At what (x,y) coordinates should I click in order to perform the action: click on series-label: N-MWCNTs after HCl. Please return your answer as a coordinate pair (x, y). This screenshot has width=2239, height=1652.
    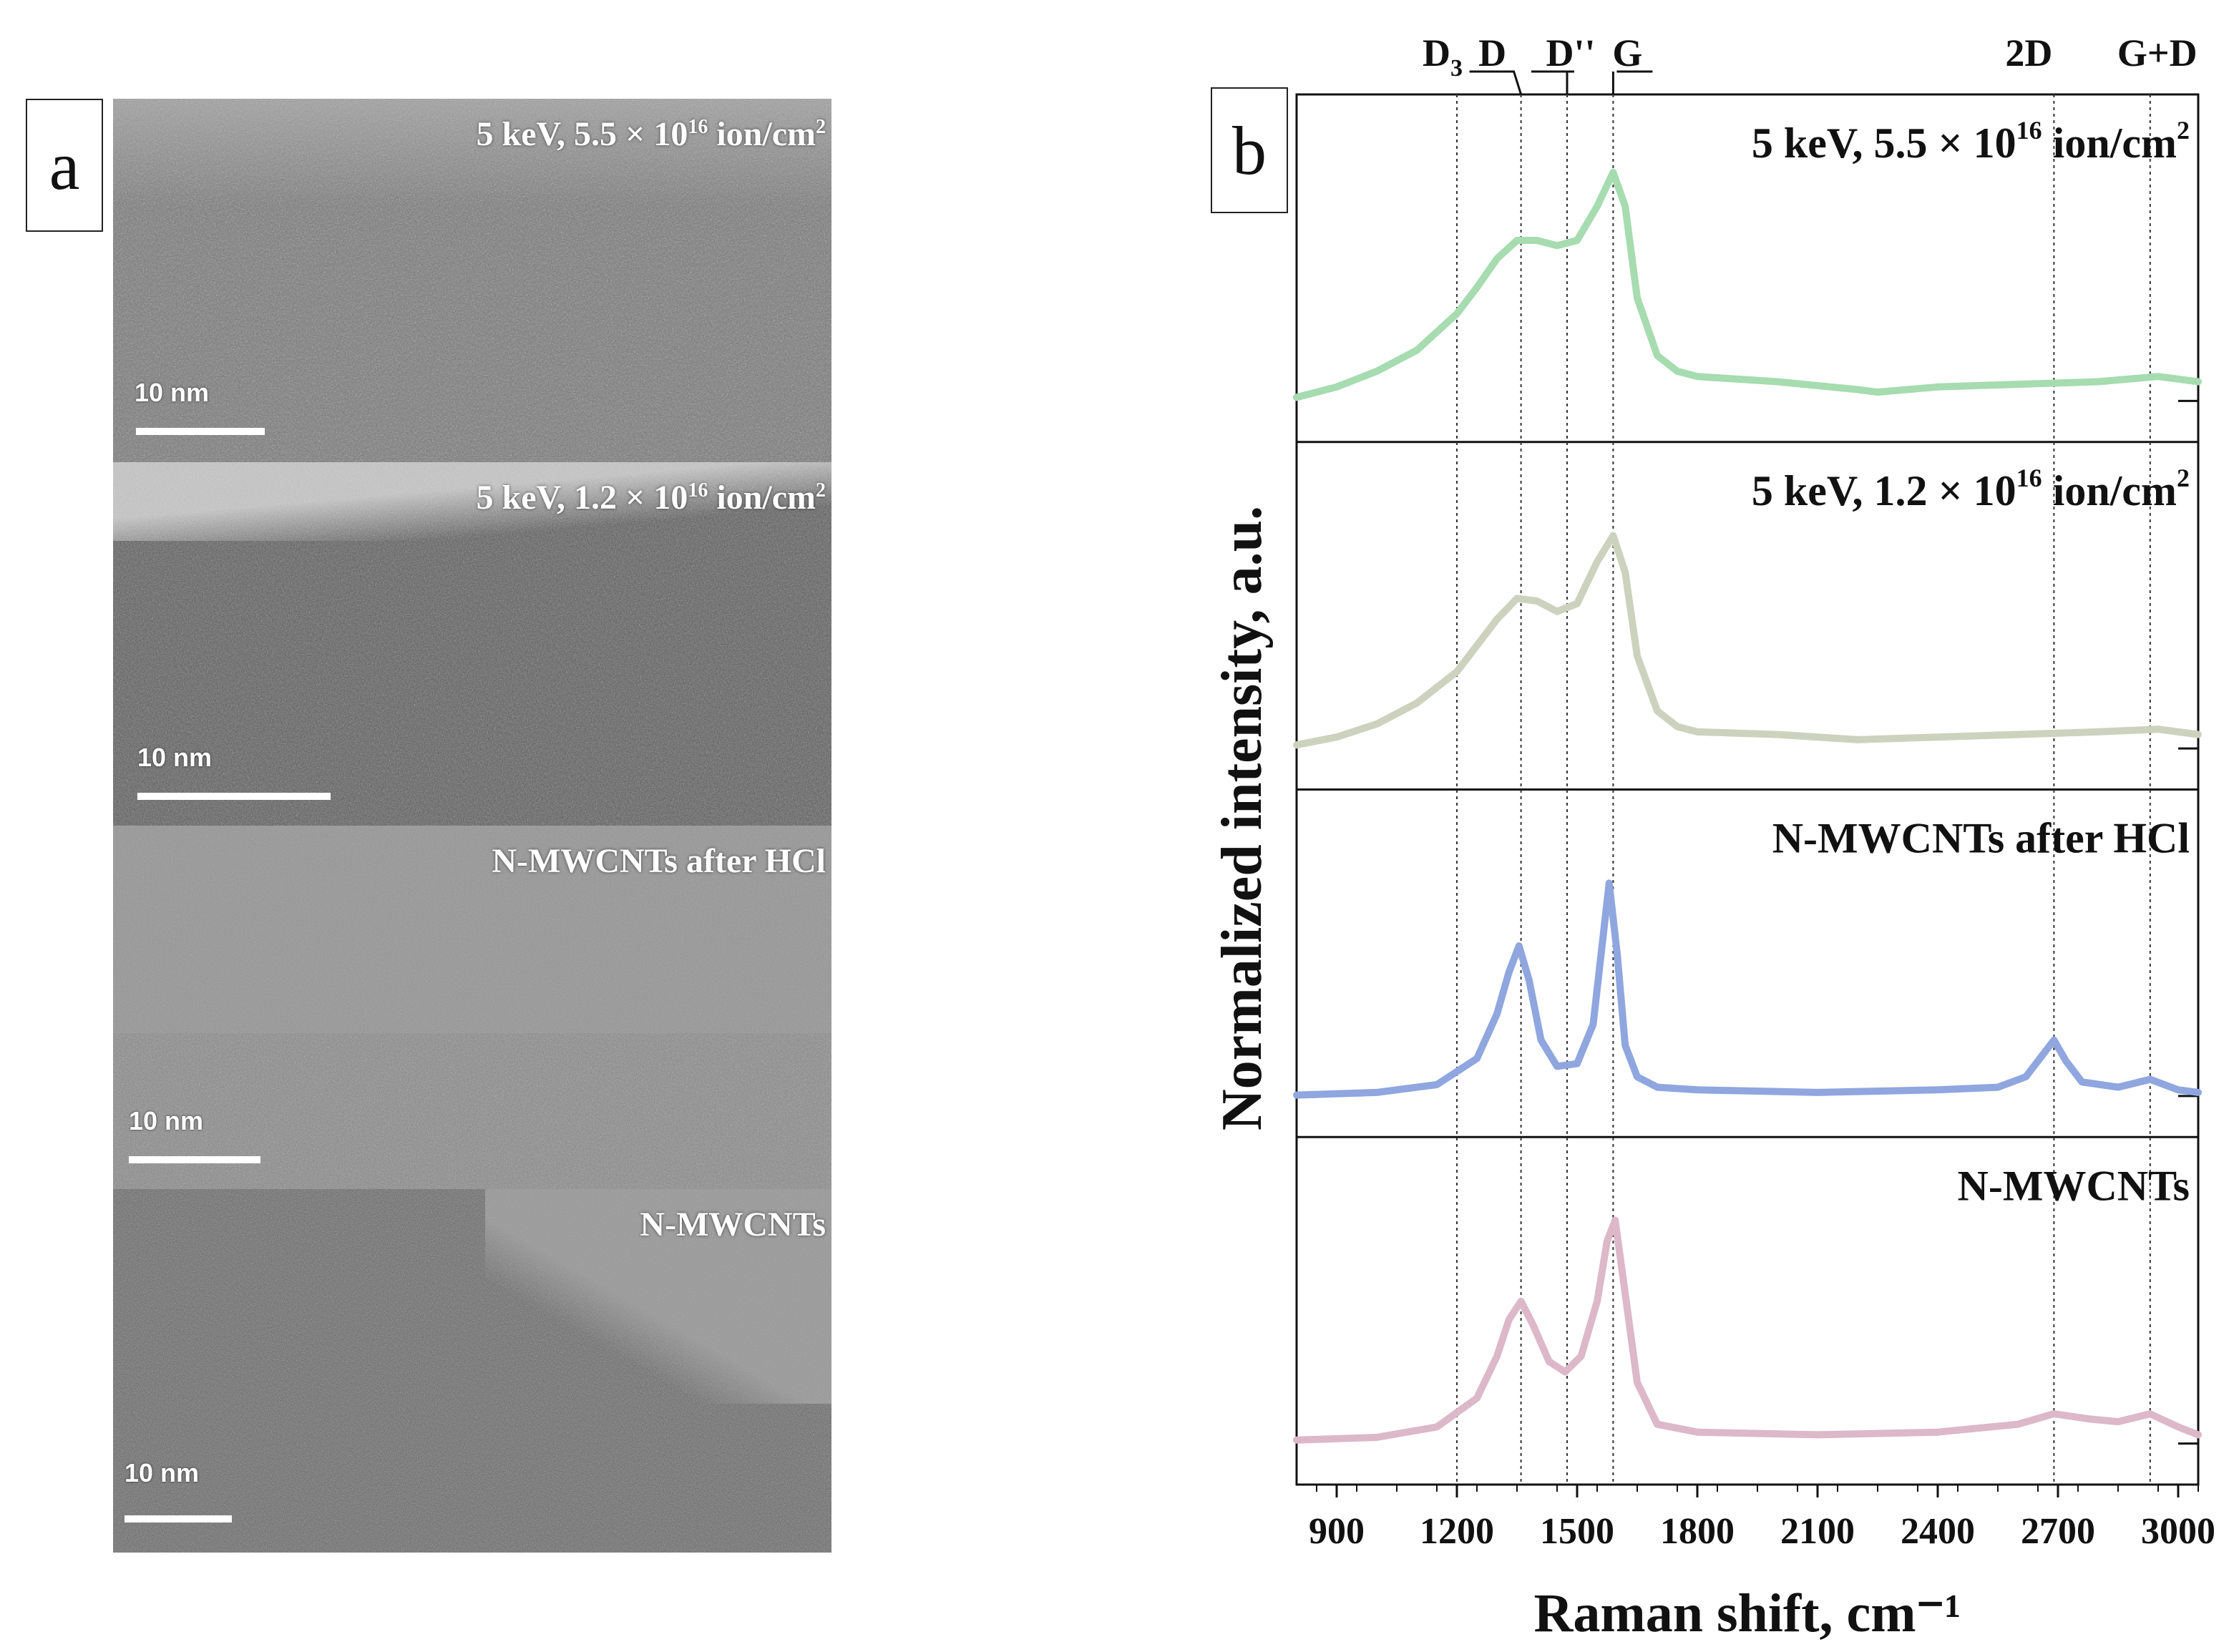
    Looking at the image, I should click on (1981, 838).